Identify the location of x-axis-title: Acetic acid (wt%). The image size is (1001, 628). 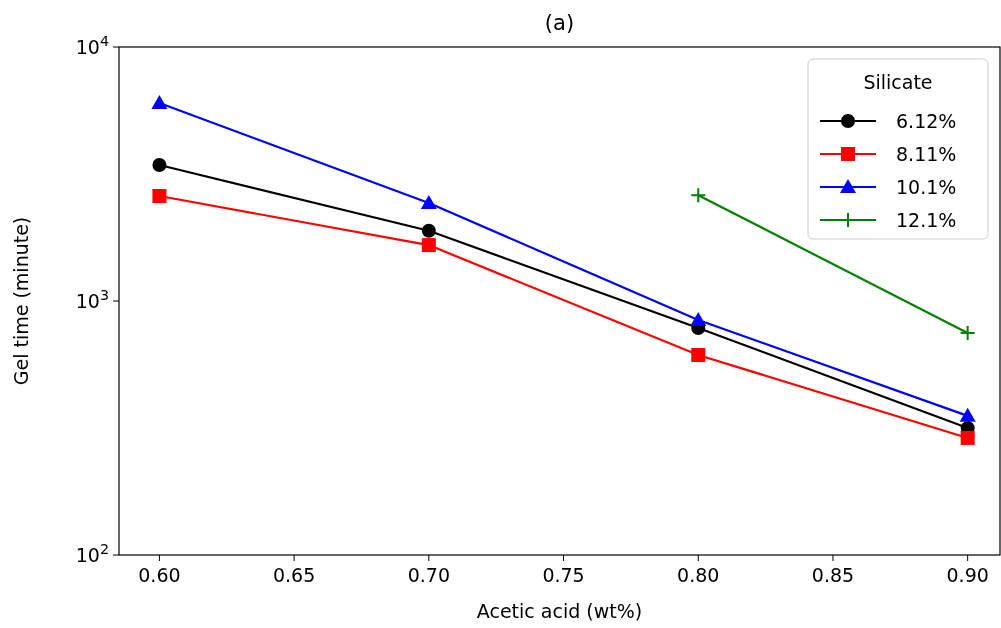
(559, 611).